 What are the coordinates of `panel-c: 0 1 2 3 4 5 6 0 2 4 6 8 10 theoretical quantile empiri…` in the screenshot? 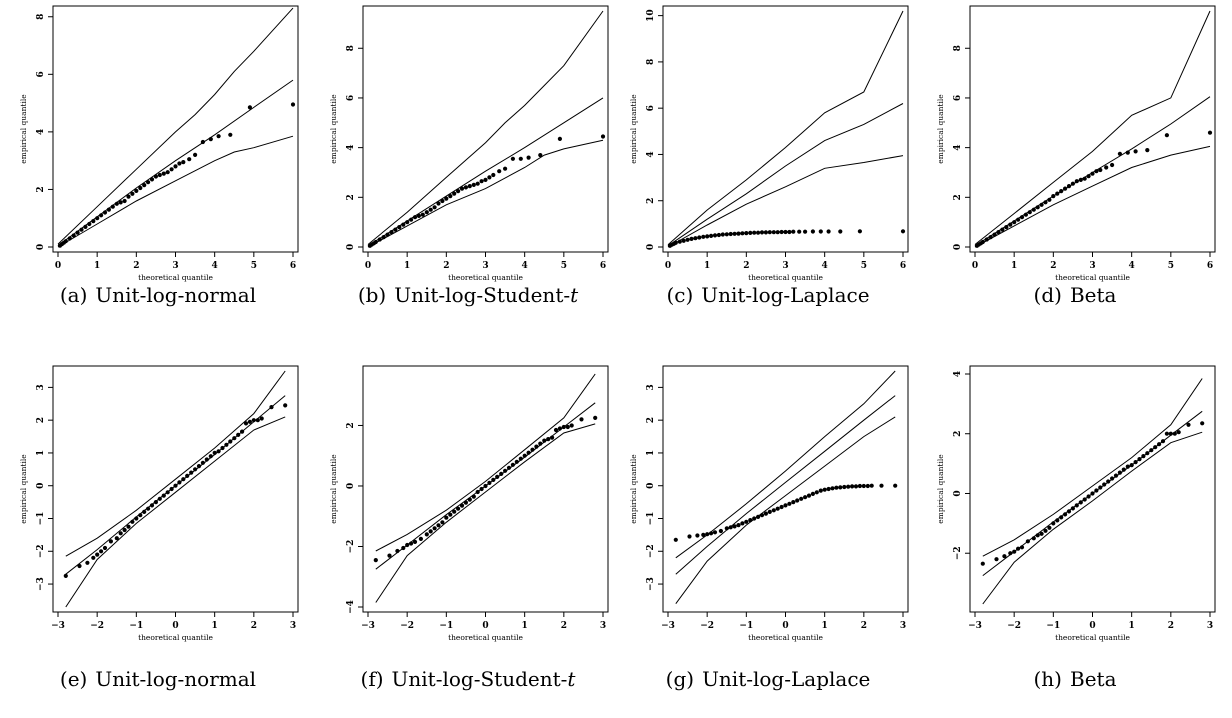 It's located at (768, 179).